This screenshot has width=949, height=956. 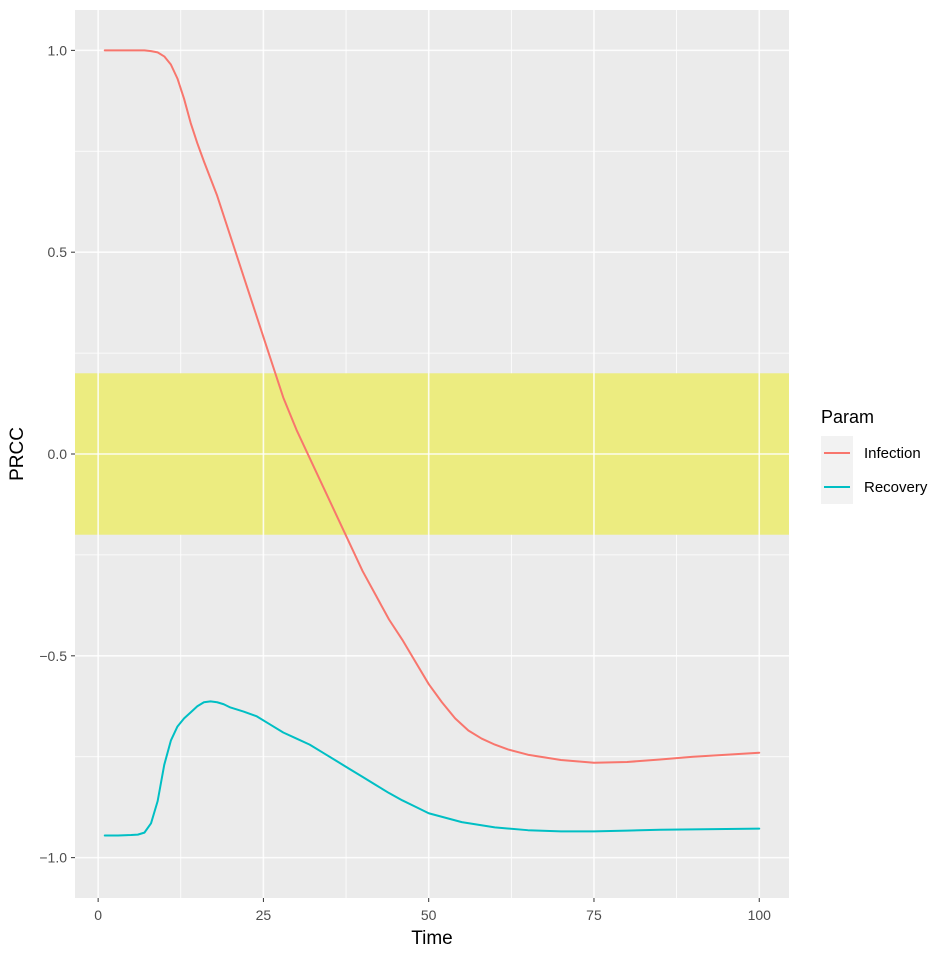 I want to click on x-axis: 0 25 50 75 100, so click(x=432, y=910).